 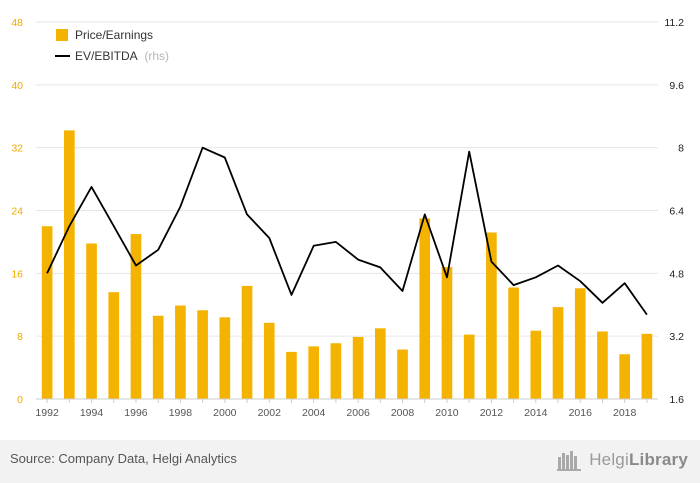 I want to click on x-axis-tick-label: 2012, so click(x=492, y=413).